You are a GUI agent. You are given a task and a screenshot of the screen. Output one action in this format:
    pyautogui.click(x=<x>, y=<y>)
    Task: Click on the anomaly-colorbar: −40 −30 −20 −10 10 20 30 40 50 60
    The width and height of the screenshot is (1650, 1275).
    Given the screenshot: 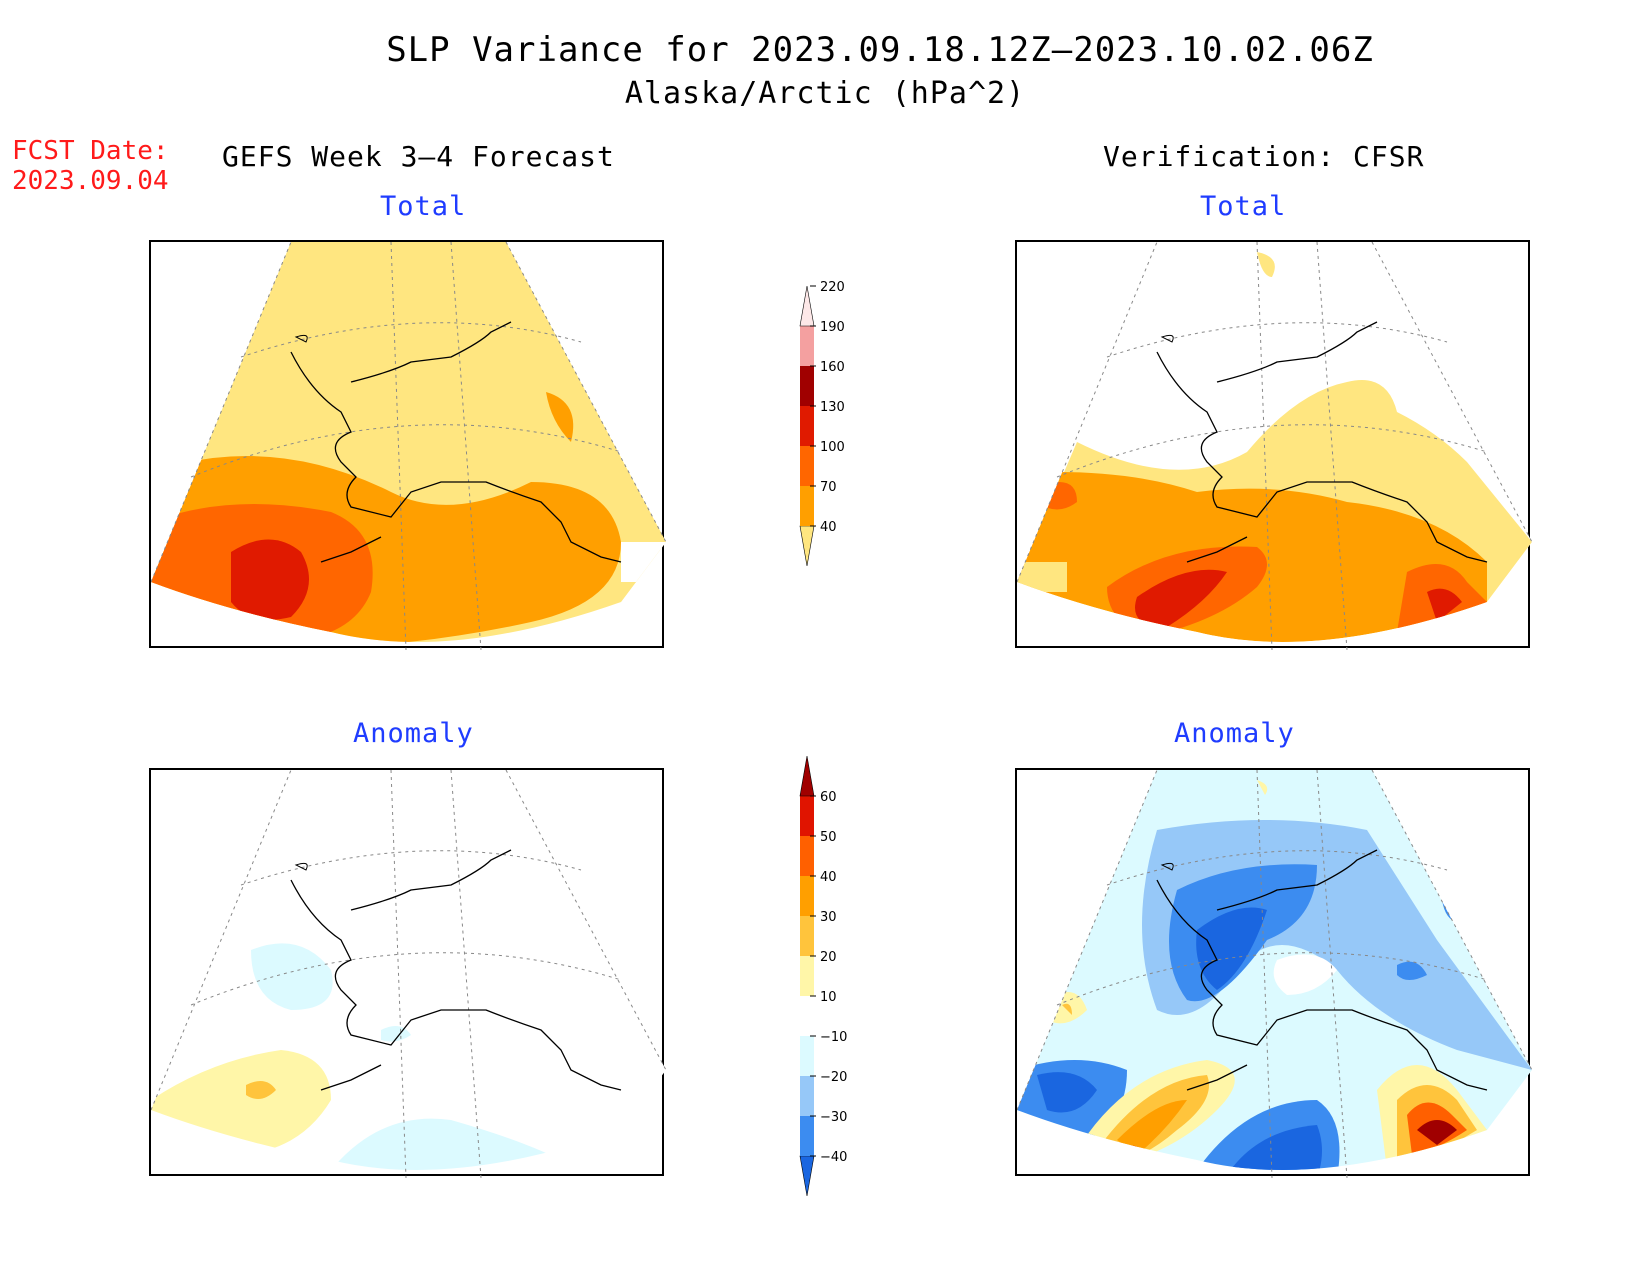 What is the action you would take?
    pyautogui.click(x=826, y=979)
    